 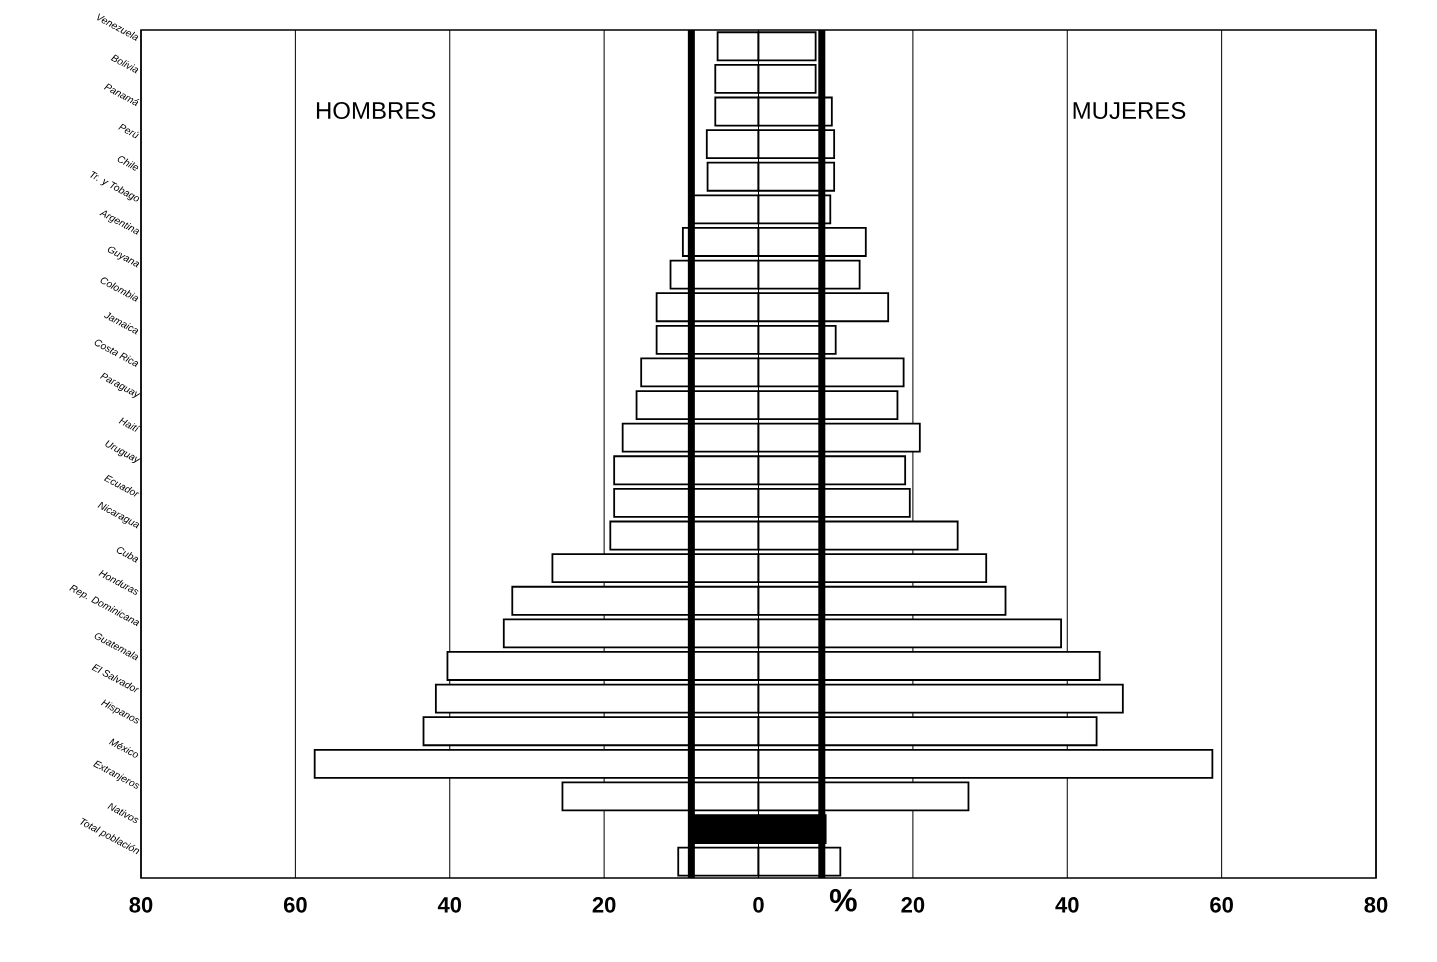 I want to click on annotation: MUJERES, so click(x=1129, y=111).